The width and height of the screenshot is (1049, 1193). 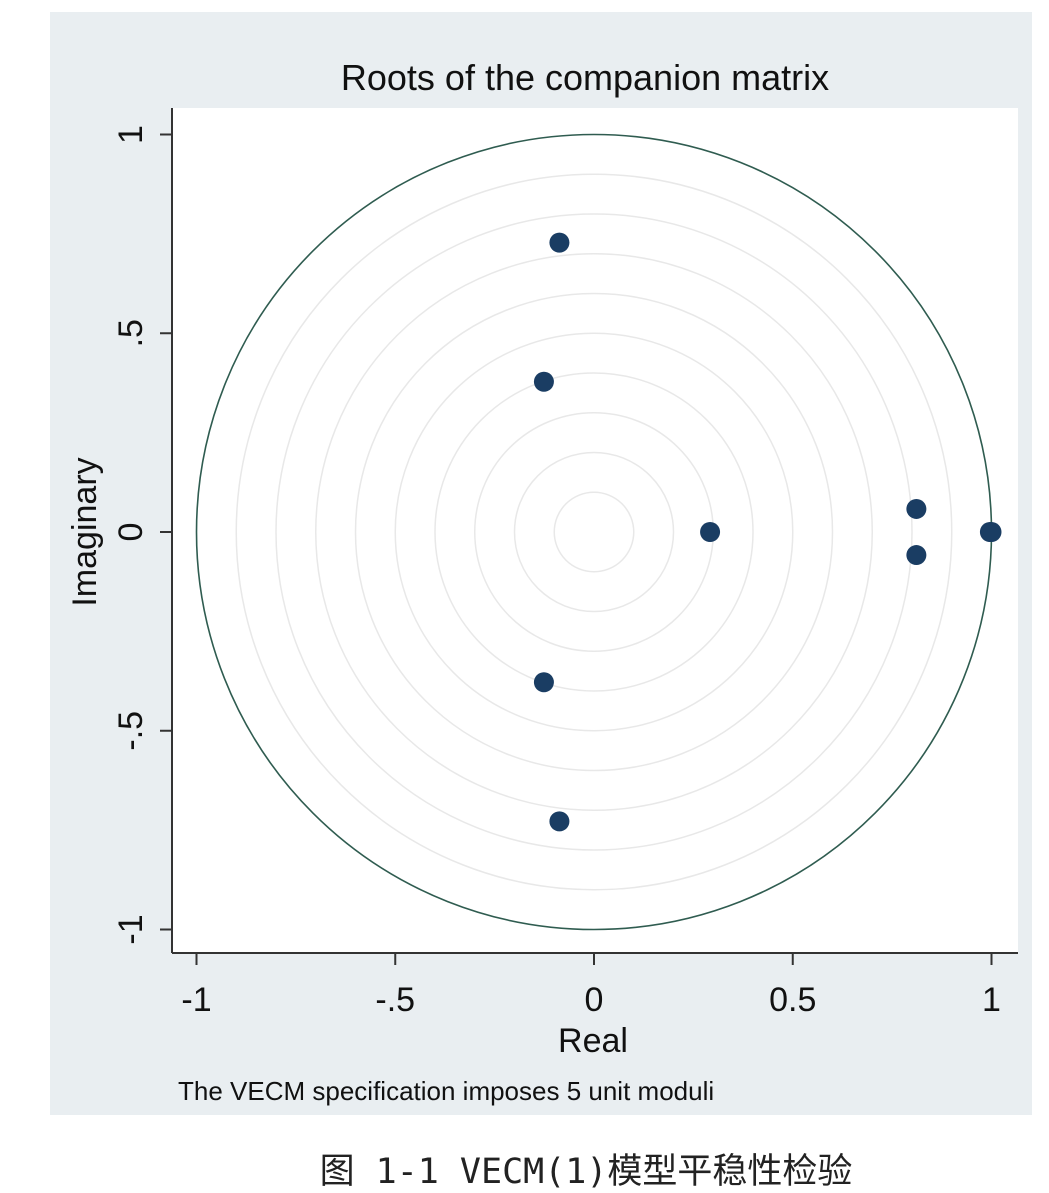 I want to click on x-tick-label: 0.5, so click(x=792, y=1000).